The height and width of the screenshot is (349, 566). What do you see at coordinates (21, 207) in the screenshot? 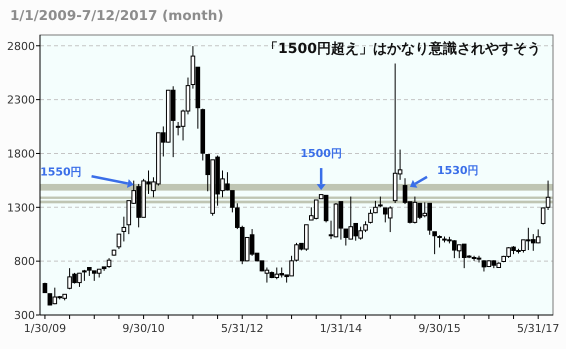
I see `y-tick-label: 1300` at bounding box center [21, 207].